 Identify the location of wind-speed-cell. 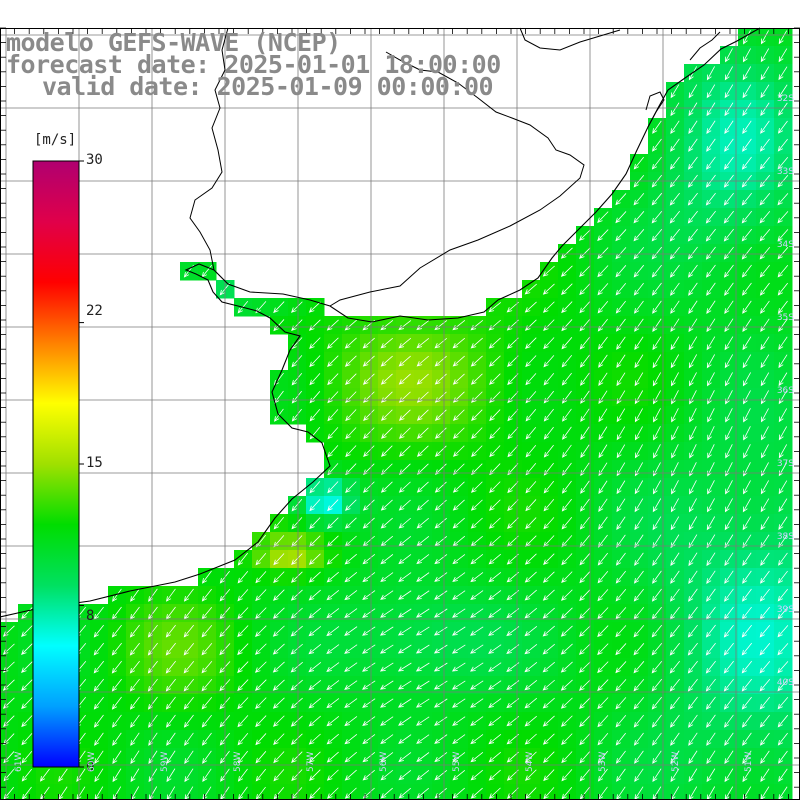
(459, 792).